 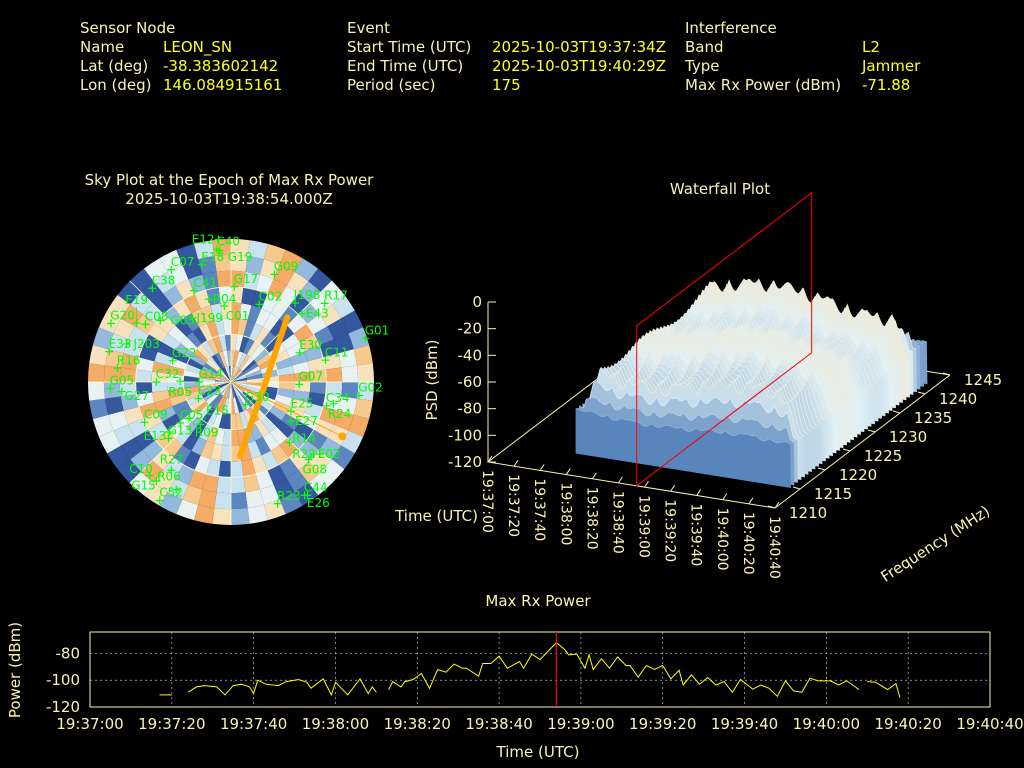 I want to click on satellite-label: R14, so click(x=304, y=438).